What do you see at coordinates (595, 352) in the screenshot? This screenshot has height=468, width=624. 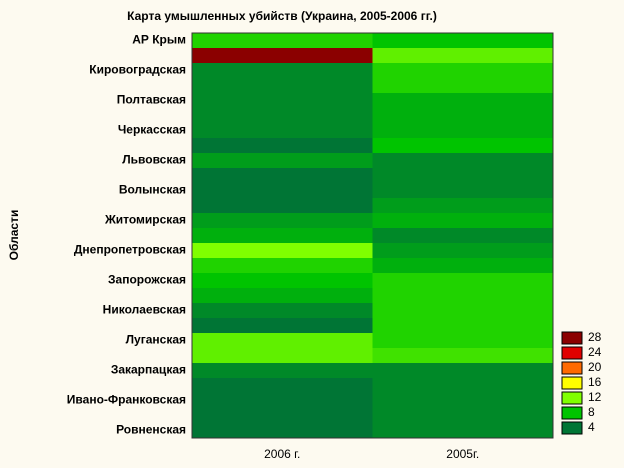 I see `legend-label: 24` at bounding box center [595, 352].